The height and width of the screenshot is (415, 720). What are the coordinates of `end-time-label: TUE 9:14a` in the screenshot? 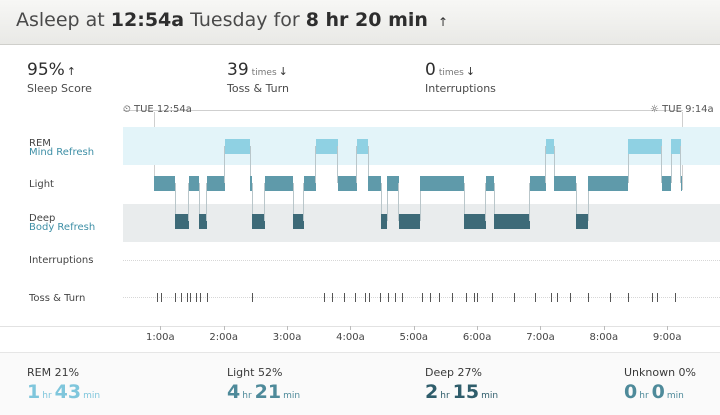 It's located at (688, 109).